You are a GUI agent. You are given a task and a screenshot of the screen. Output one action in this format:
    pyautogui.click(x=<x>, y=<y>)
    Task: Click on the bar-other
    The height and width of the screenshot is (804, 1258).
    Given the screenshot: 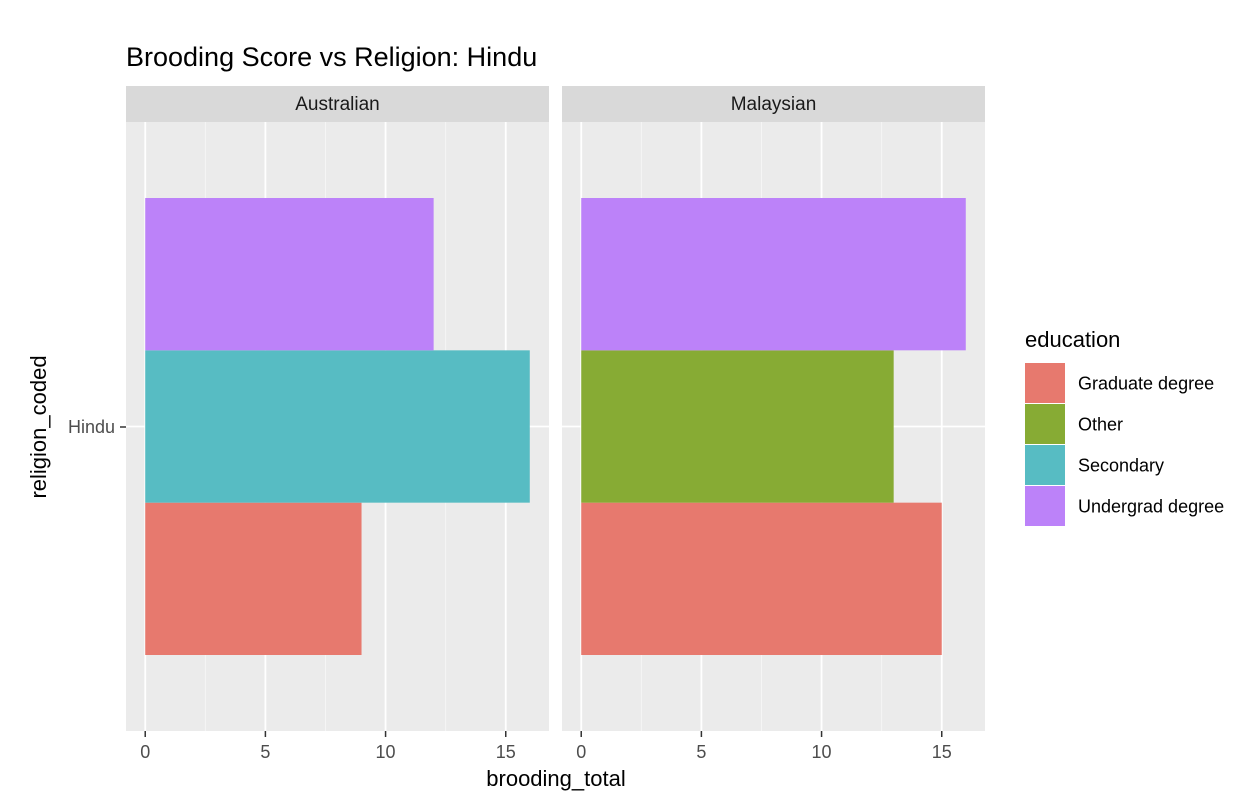 What is the action you would take?
    pyautogui.click(x=737, y=426)
    